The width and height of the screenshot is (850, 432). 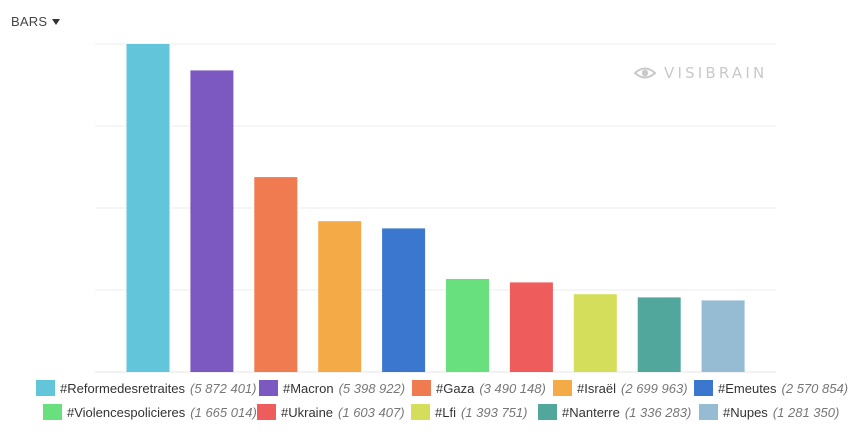 What do you see at coordinates (29, 21) in the screenshot?
I see `chart-type-label: BARS` at bounding box center [29, 21].